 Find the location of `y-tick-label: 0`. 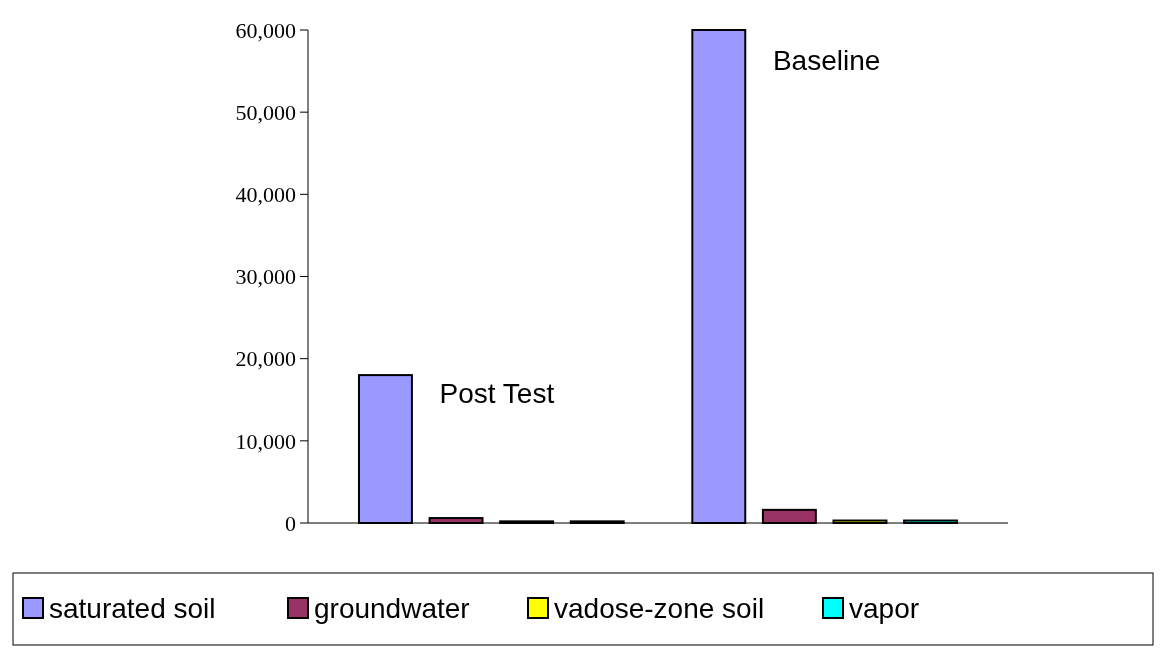

y-tick-label: 0 is located at coordinates (290, 523).